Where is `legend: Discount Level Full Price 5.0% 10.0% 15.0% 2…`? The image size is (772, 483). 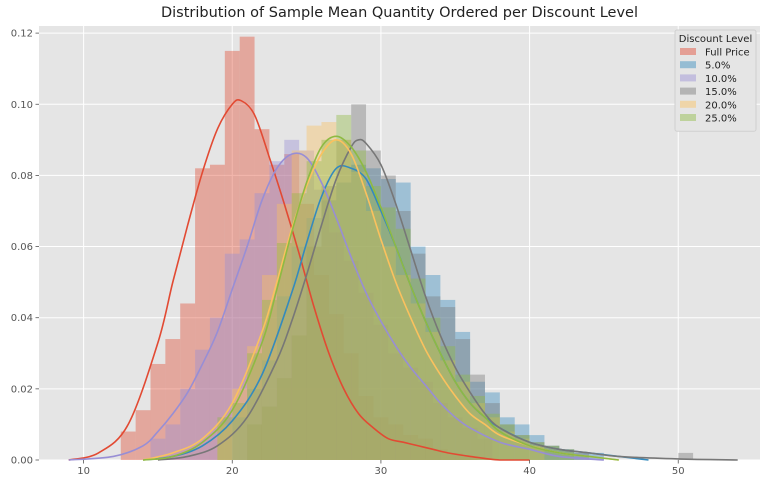
legend: Discount Level Full Price 5.0% 10.0% 15.0% 2… is located at coordinates (715, 80).